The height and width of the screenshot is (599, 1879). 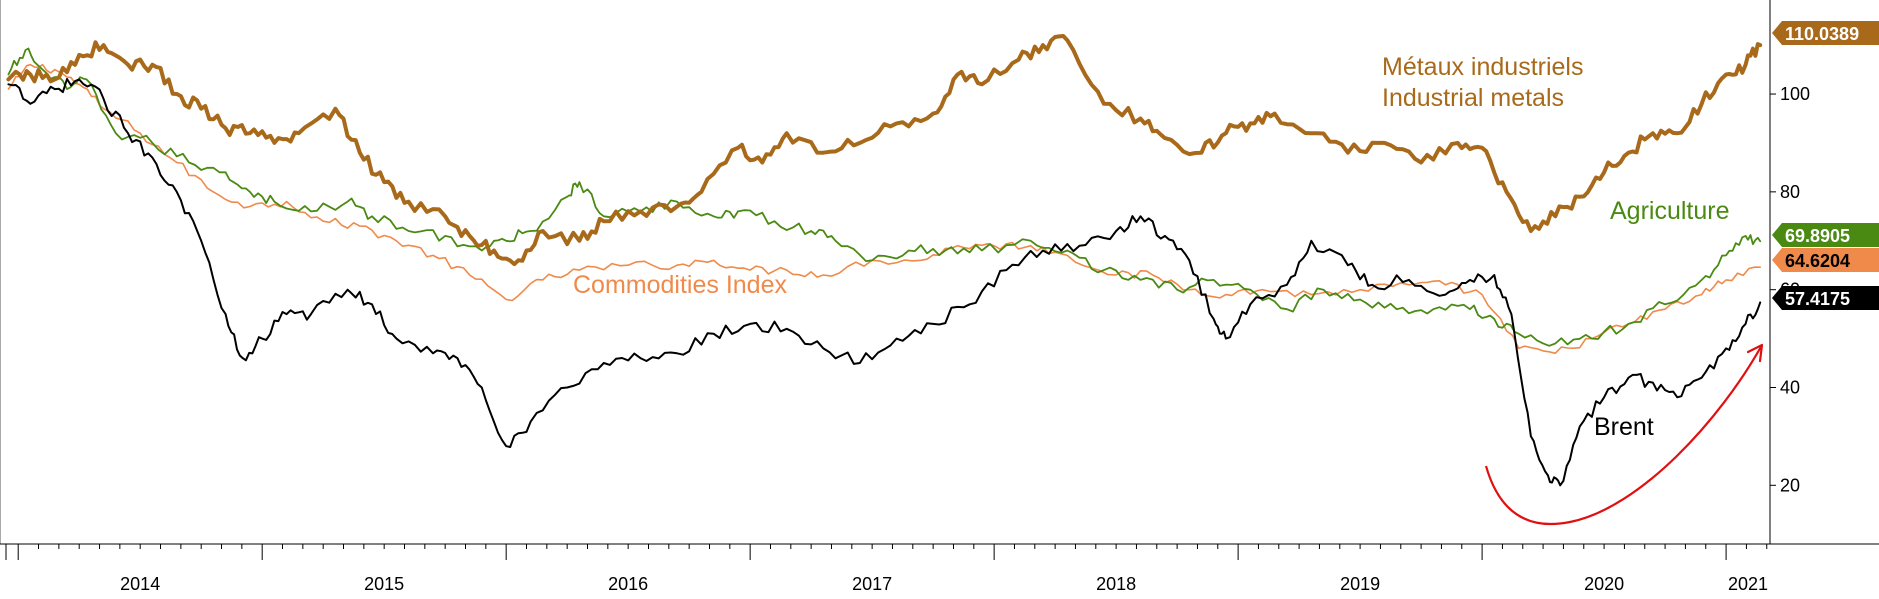 What do you see at coordinates (1790, 387) in the screenshot?
I see `y-tick-label: 40` at bounding box center [1790, 387].